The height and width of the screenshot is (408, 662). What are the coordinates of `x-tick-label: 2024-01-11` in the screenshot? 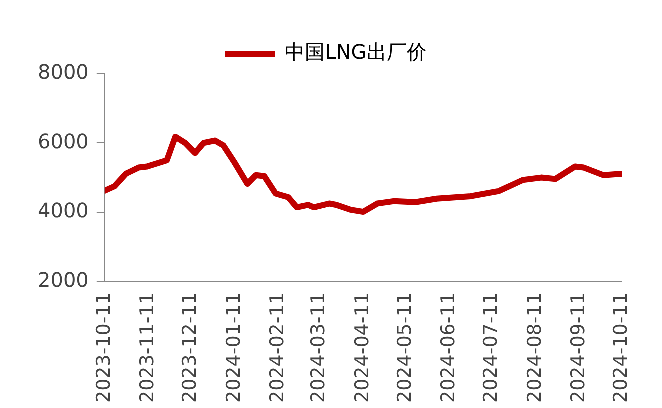 It's located at (233, 348).